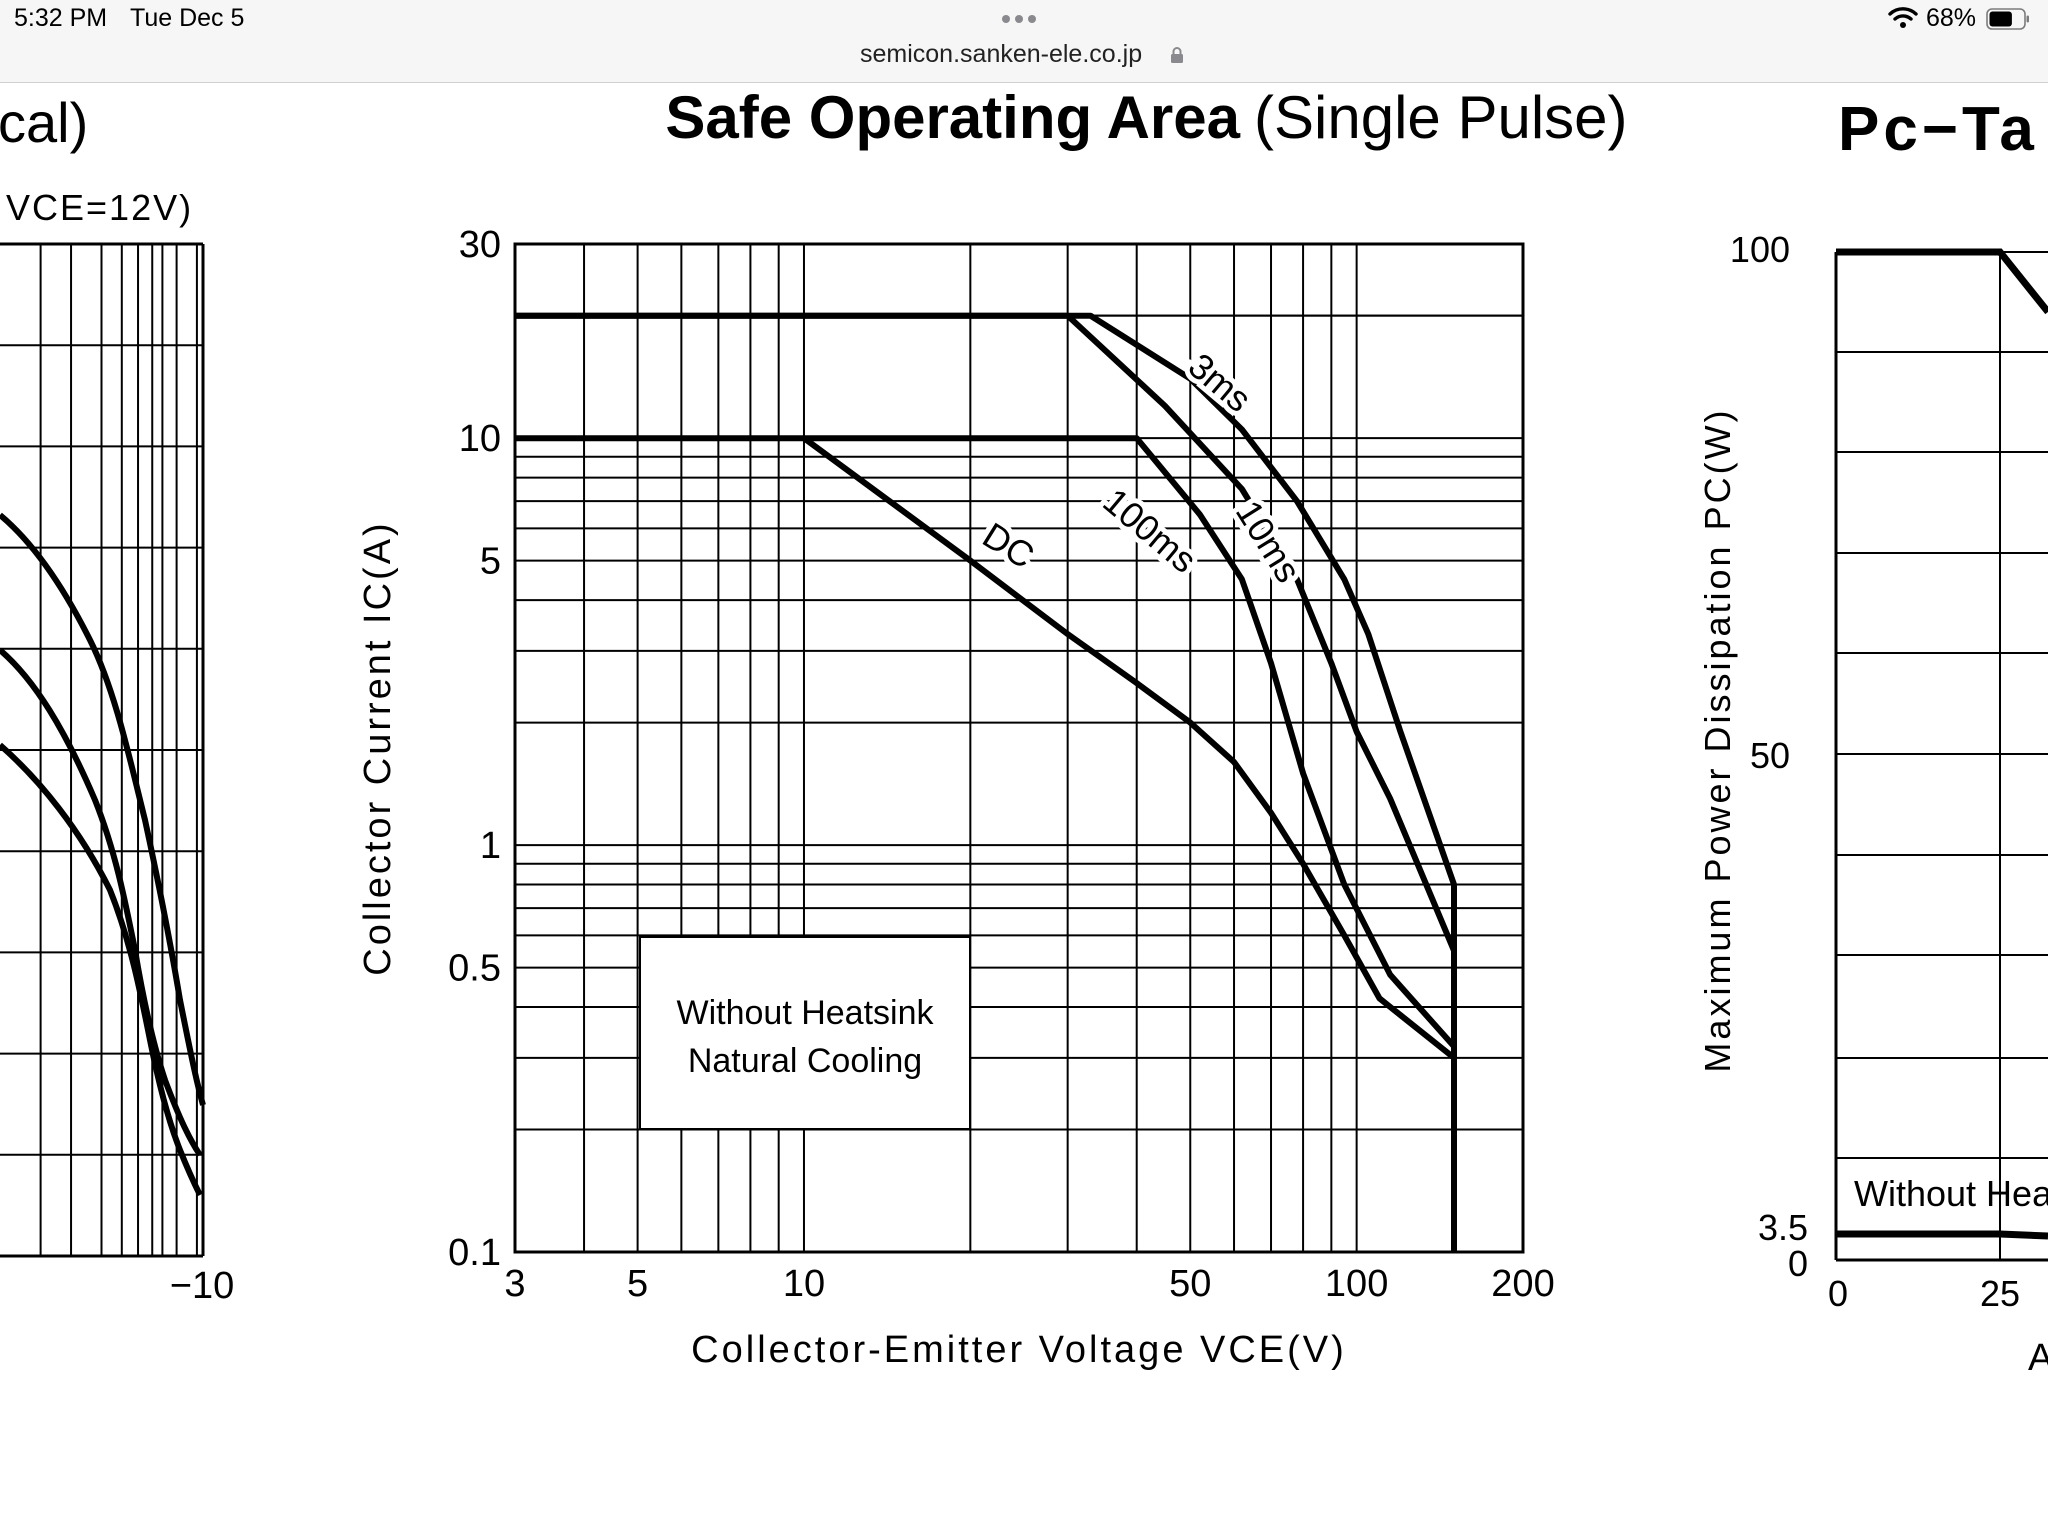  What do you see at coordinates (1441, 117) in the screenshot?
I see `chart-subtitle: (Single Pulse)` at bounding box center [1441, 117].